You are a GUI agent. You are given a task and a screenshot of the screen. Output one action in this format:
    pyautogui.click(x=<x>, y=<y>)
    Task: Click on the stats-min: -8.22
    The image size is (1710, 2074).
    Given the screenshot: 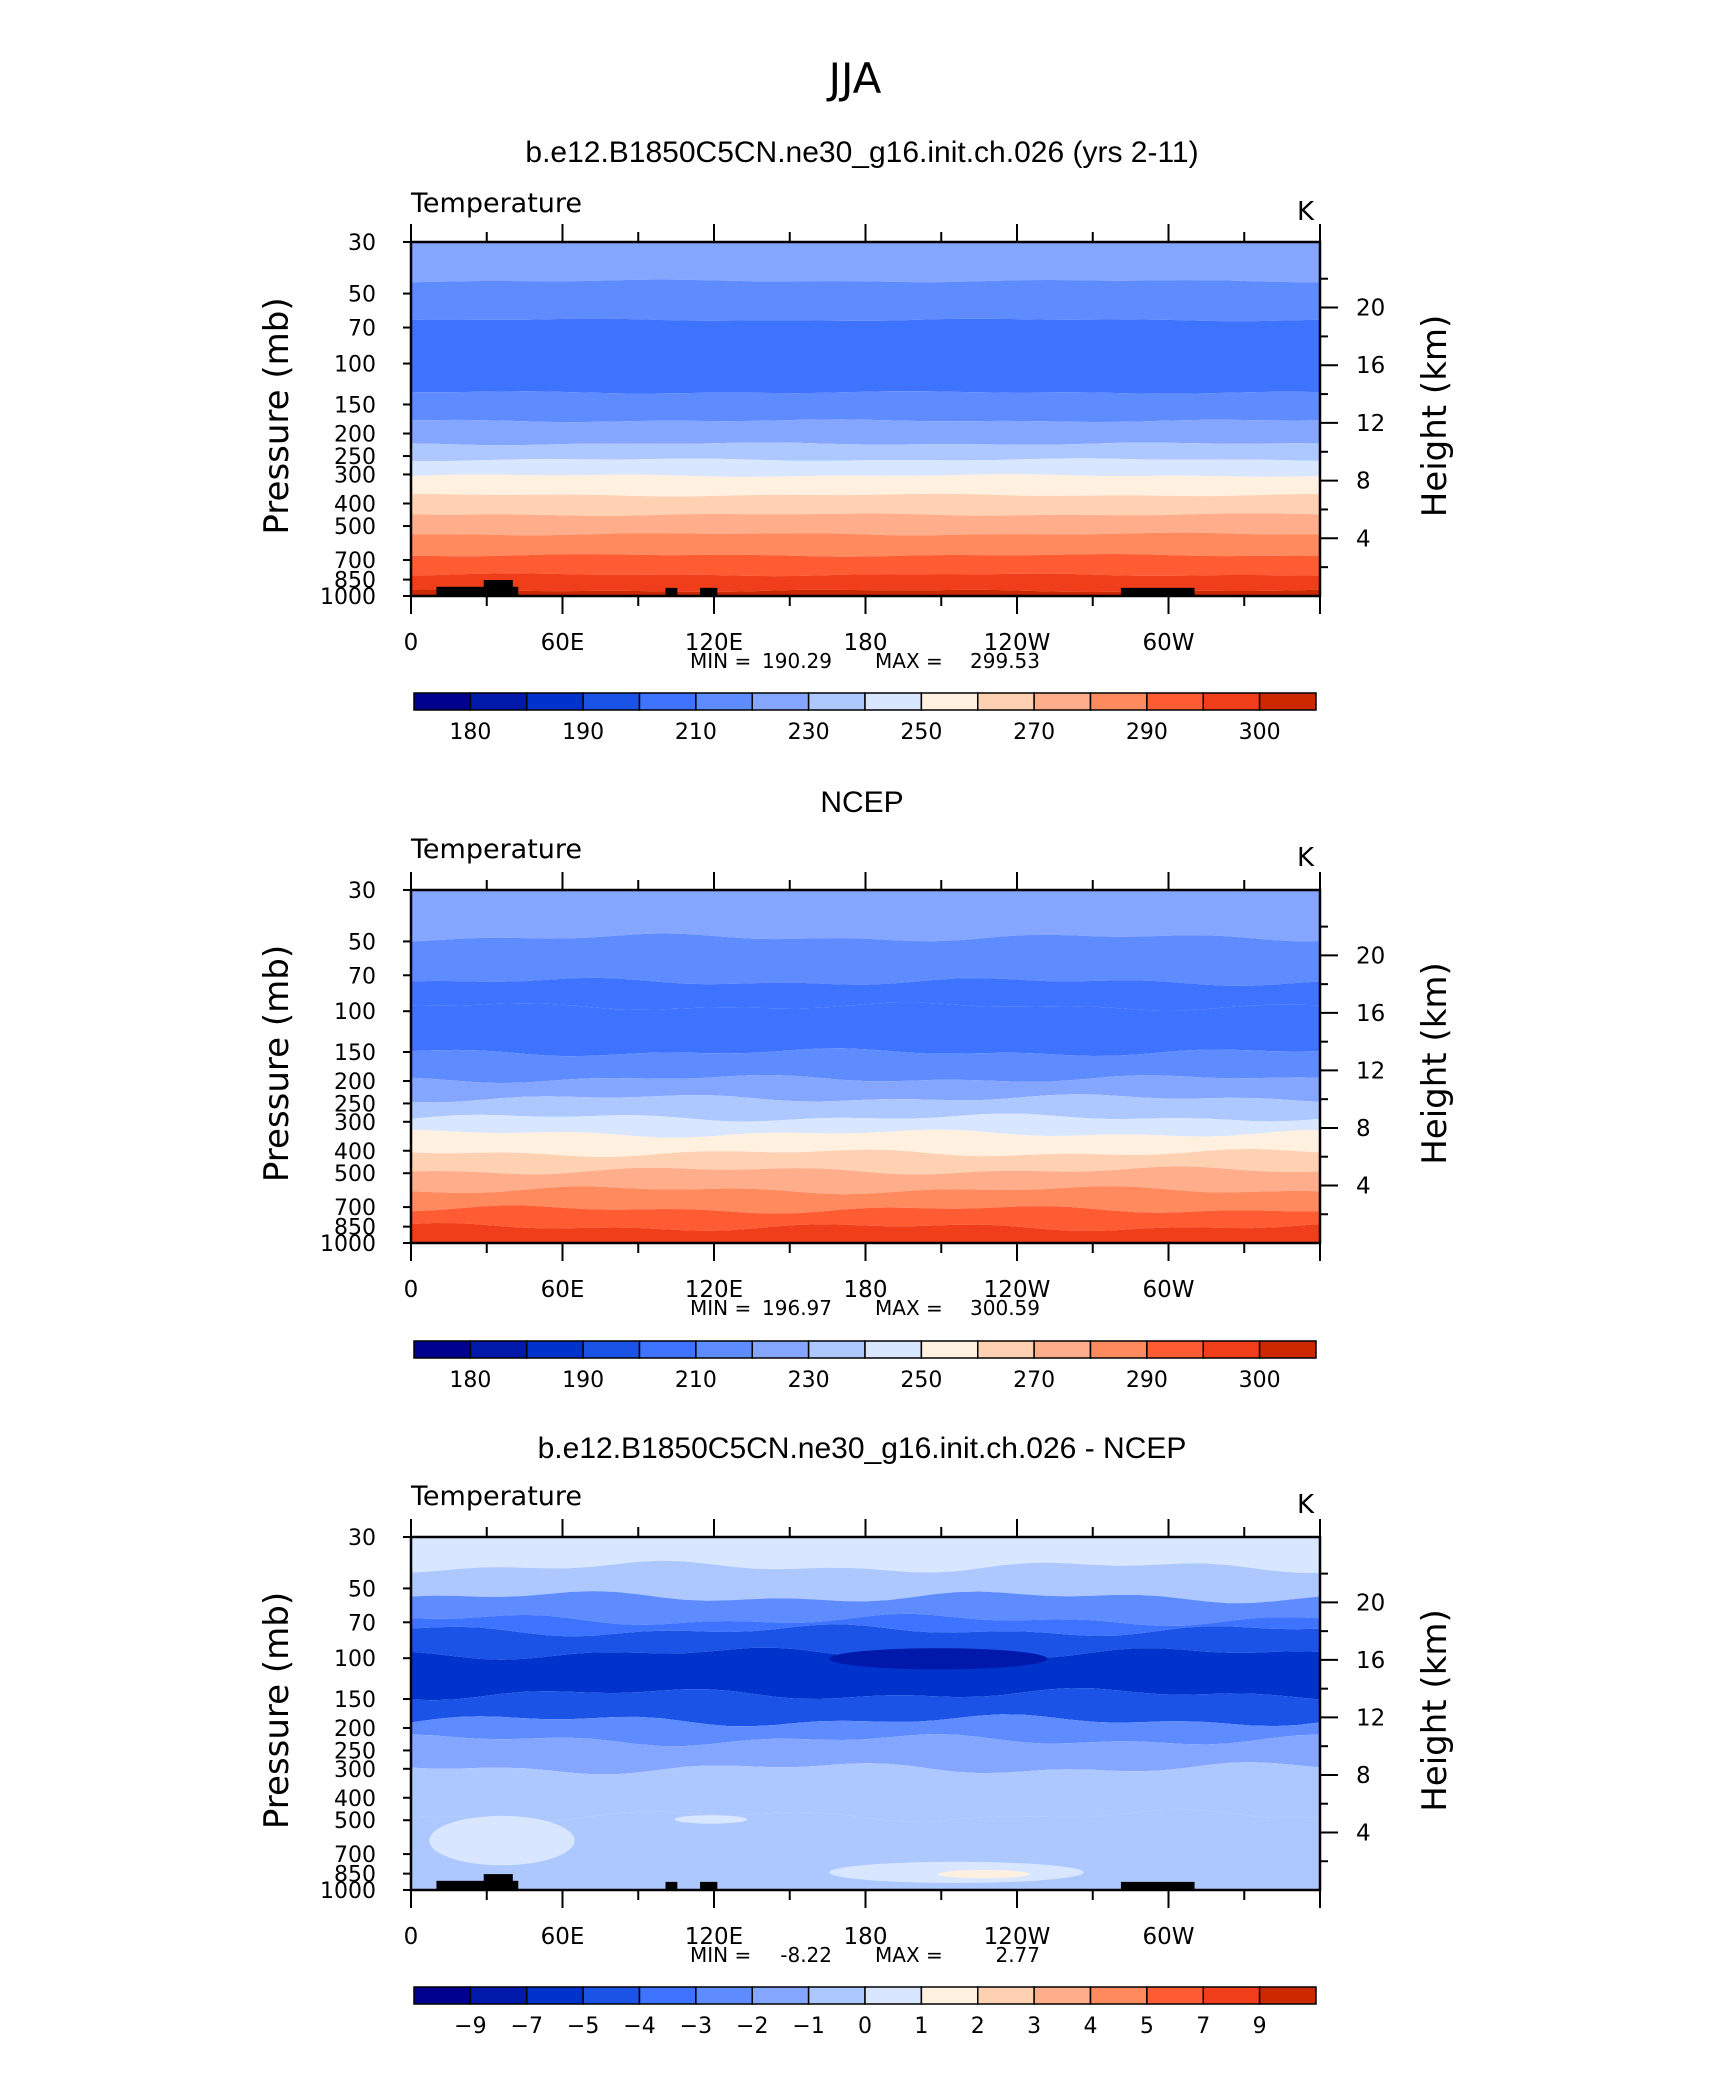 What is the action you would take?
    pyautogui.click(x=806, y=1955)
    